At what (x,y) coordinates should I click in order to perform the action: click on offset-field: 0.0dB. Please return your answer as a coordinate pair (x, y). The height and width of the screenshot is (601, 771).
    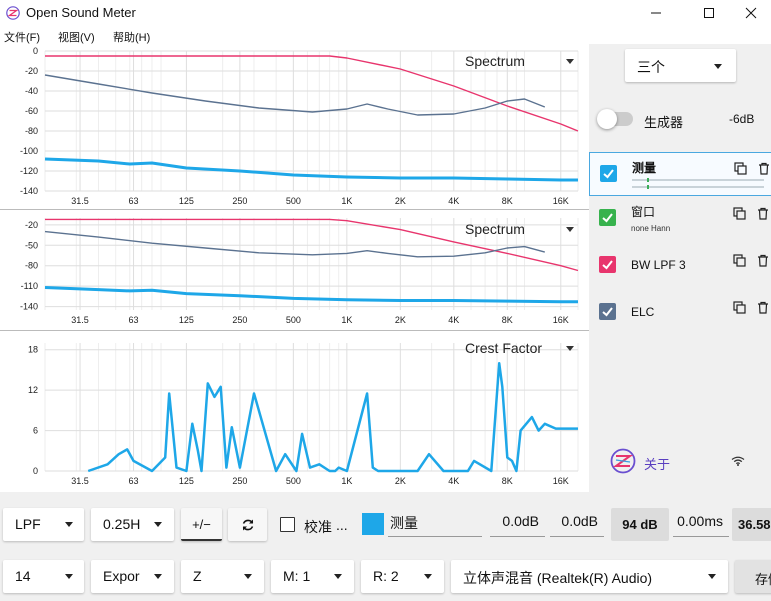
    Looking at the image, I should click on (577, 522).